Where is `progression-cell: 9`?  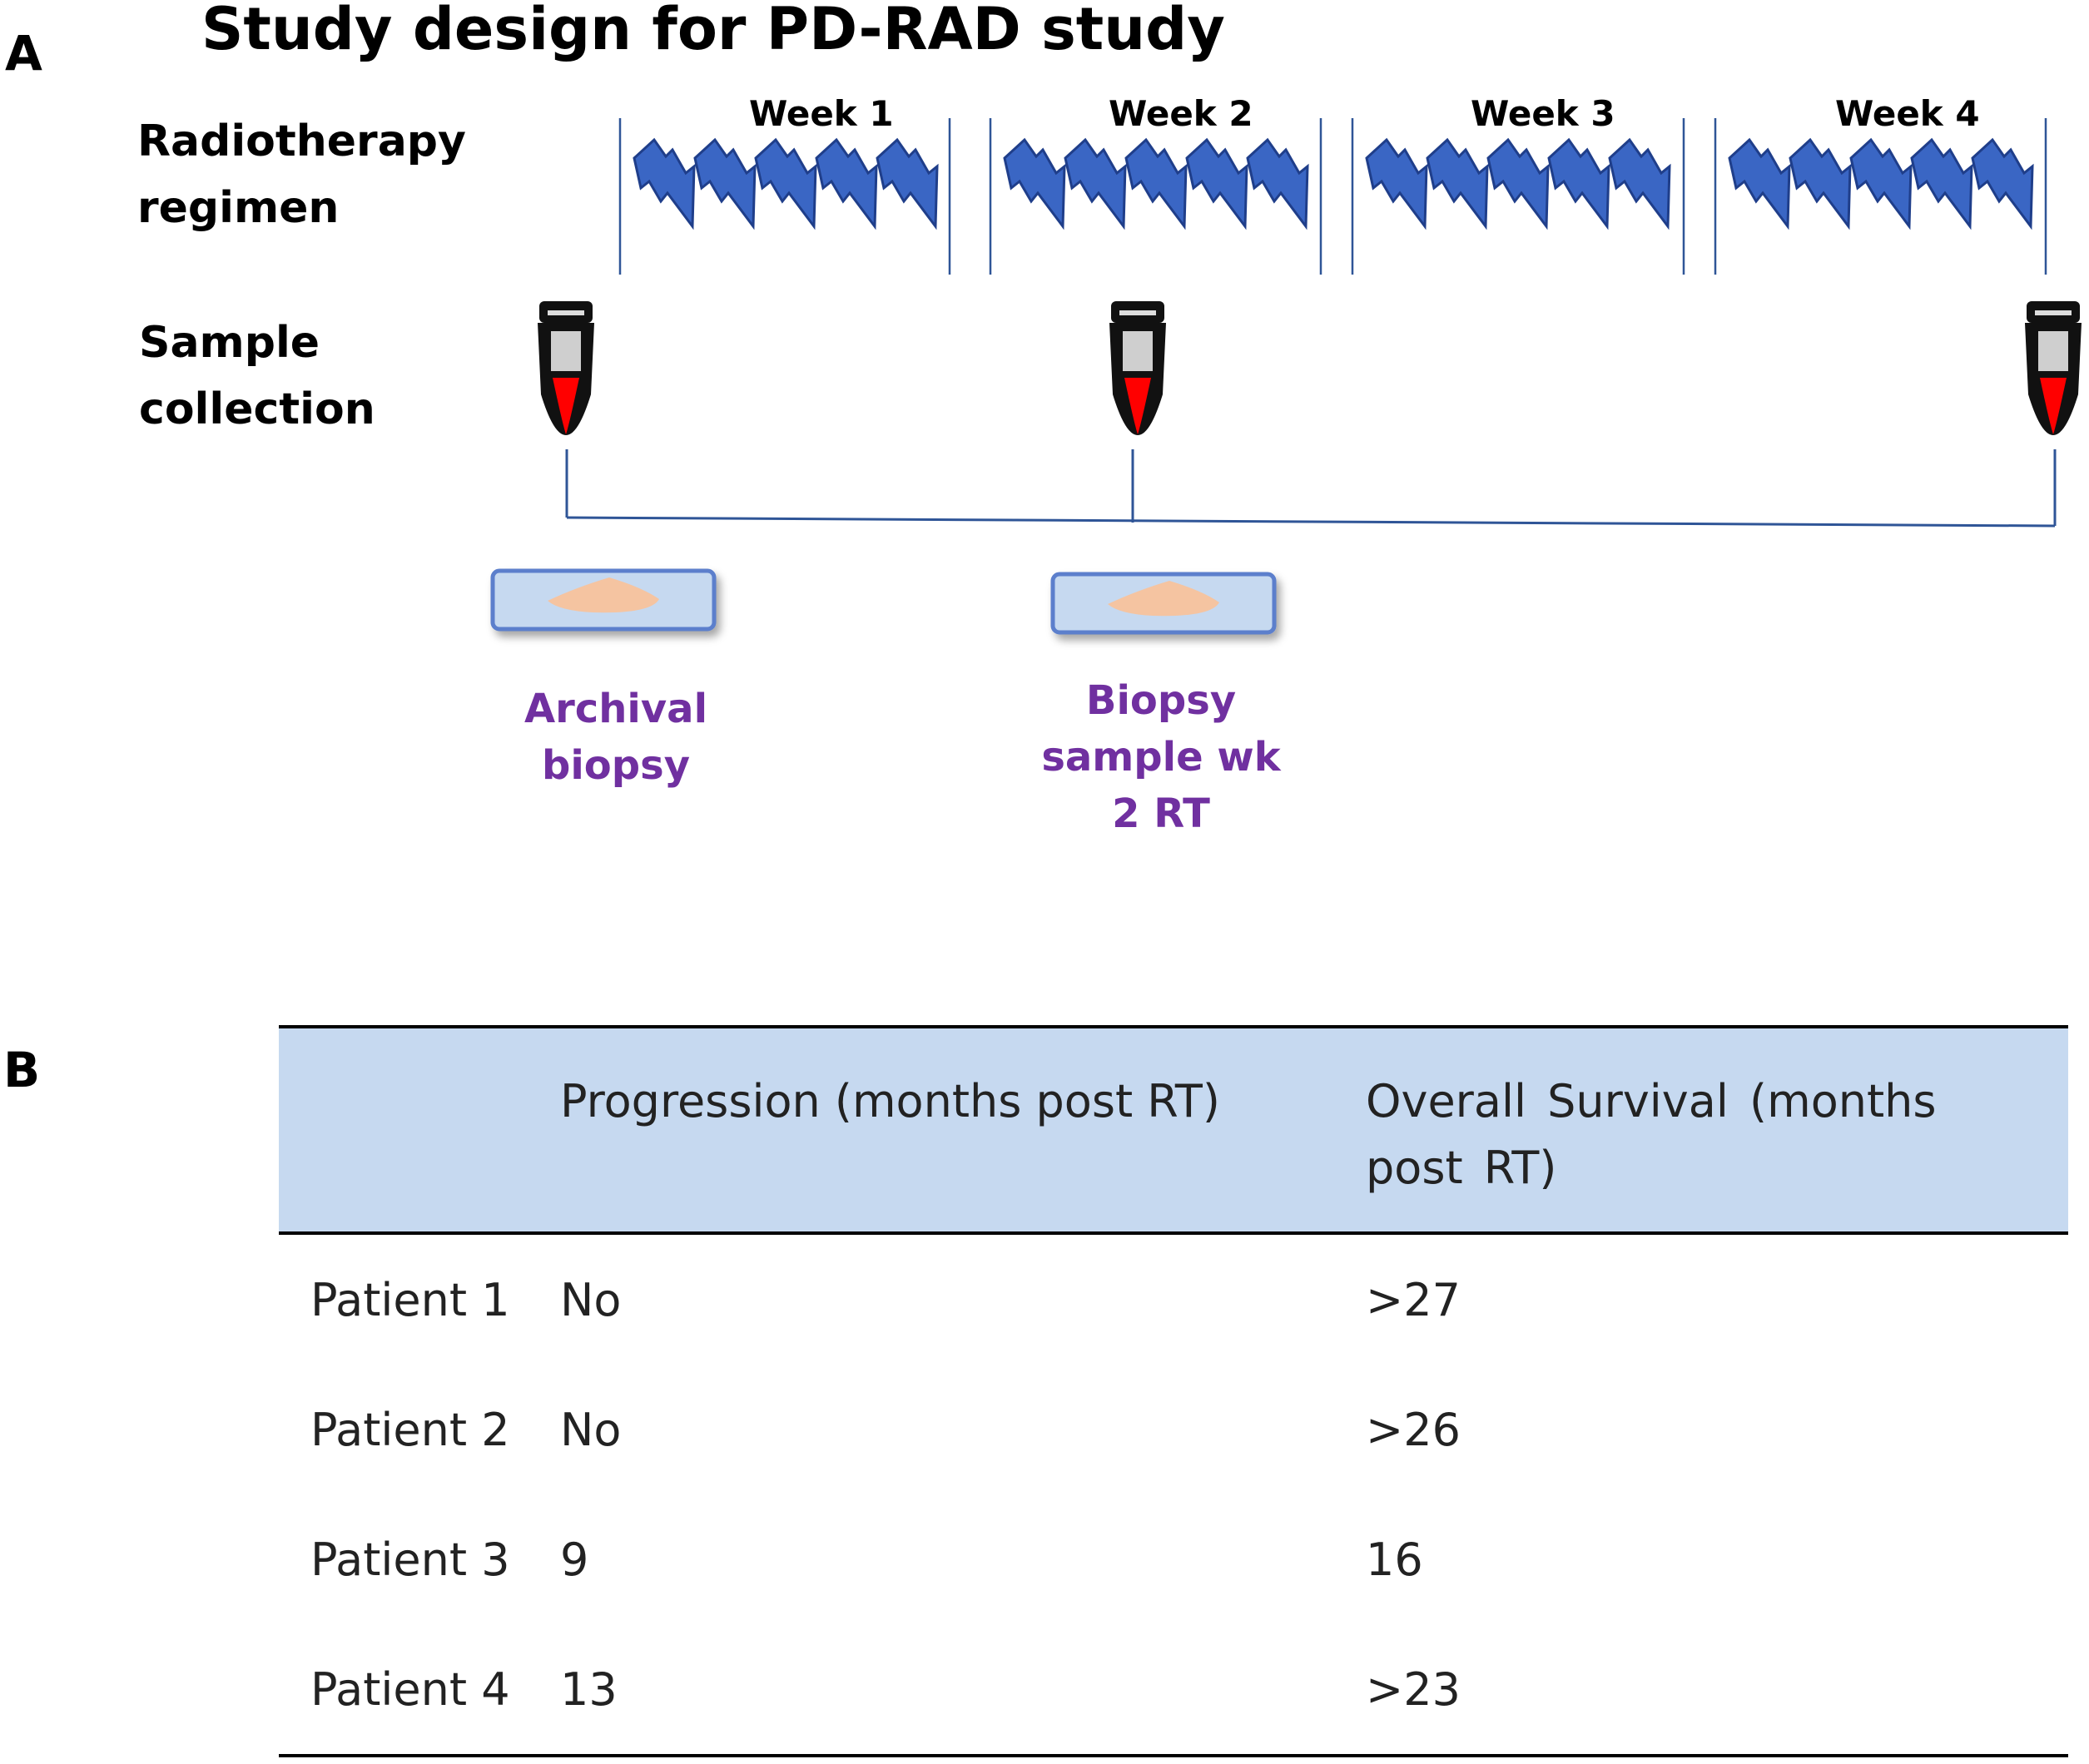
progression-cell: 9 is located at coordinates (575, 1560).